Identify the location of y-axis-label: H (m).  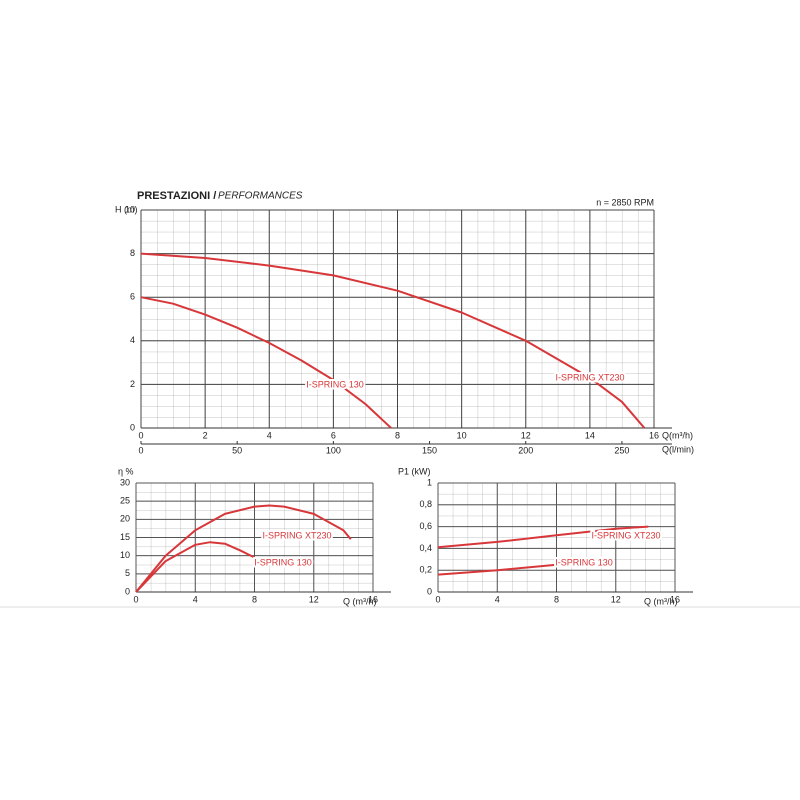
(126, 209).